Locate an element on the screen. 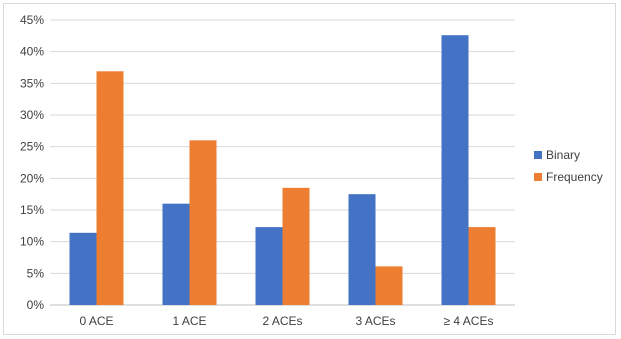 This screenshot has width=621, height=339. legend-swatch-frequency is located at coordinates (538, 177).